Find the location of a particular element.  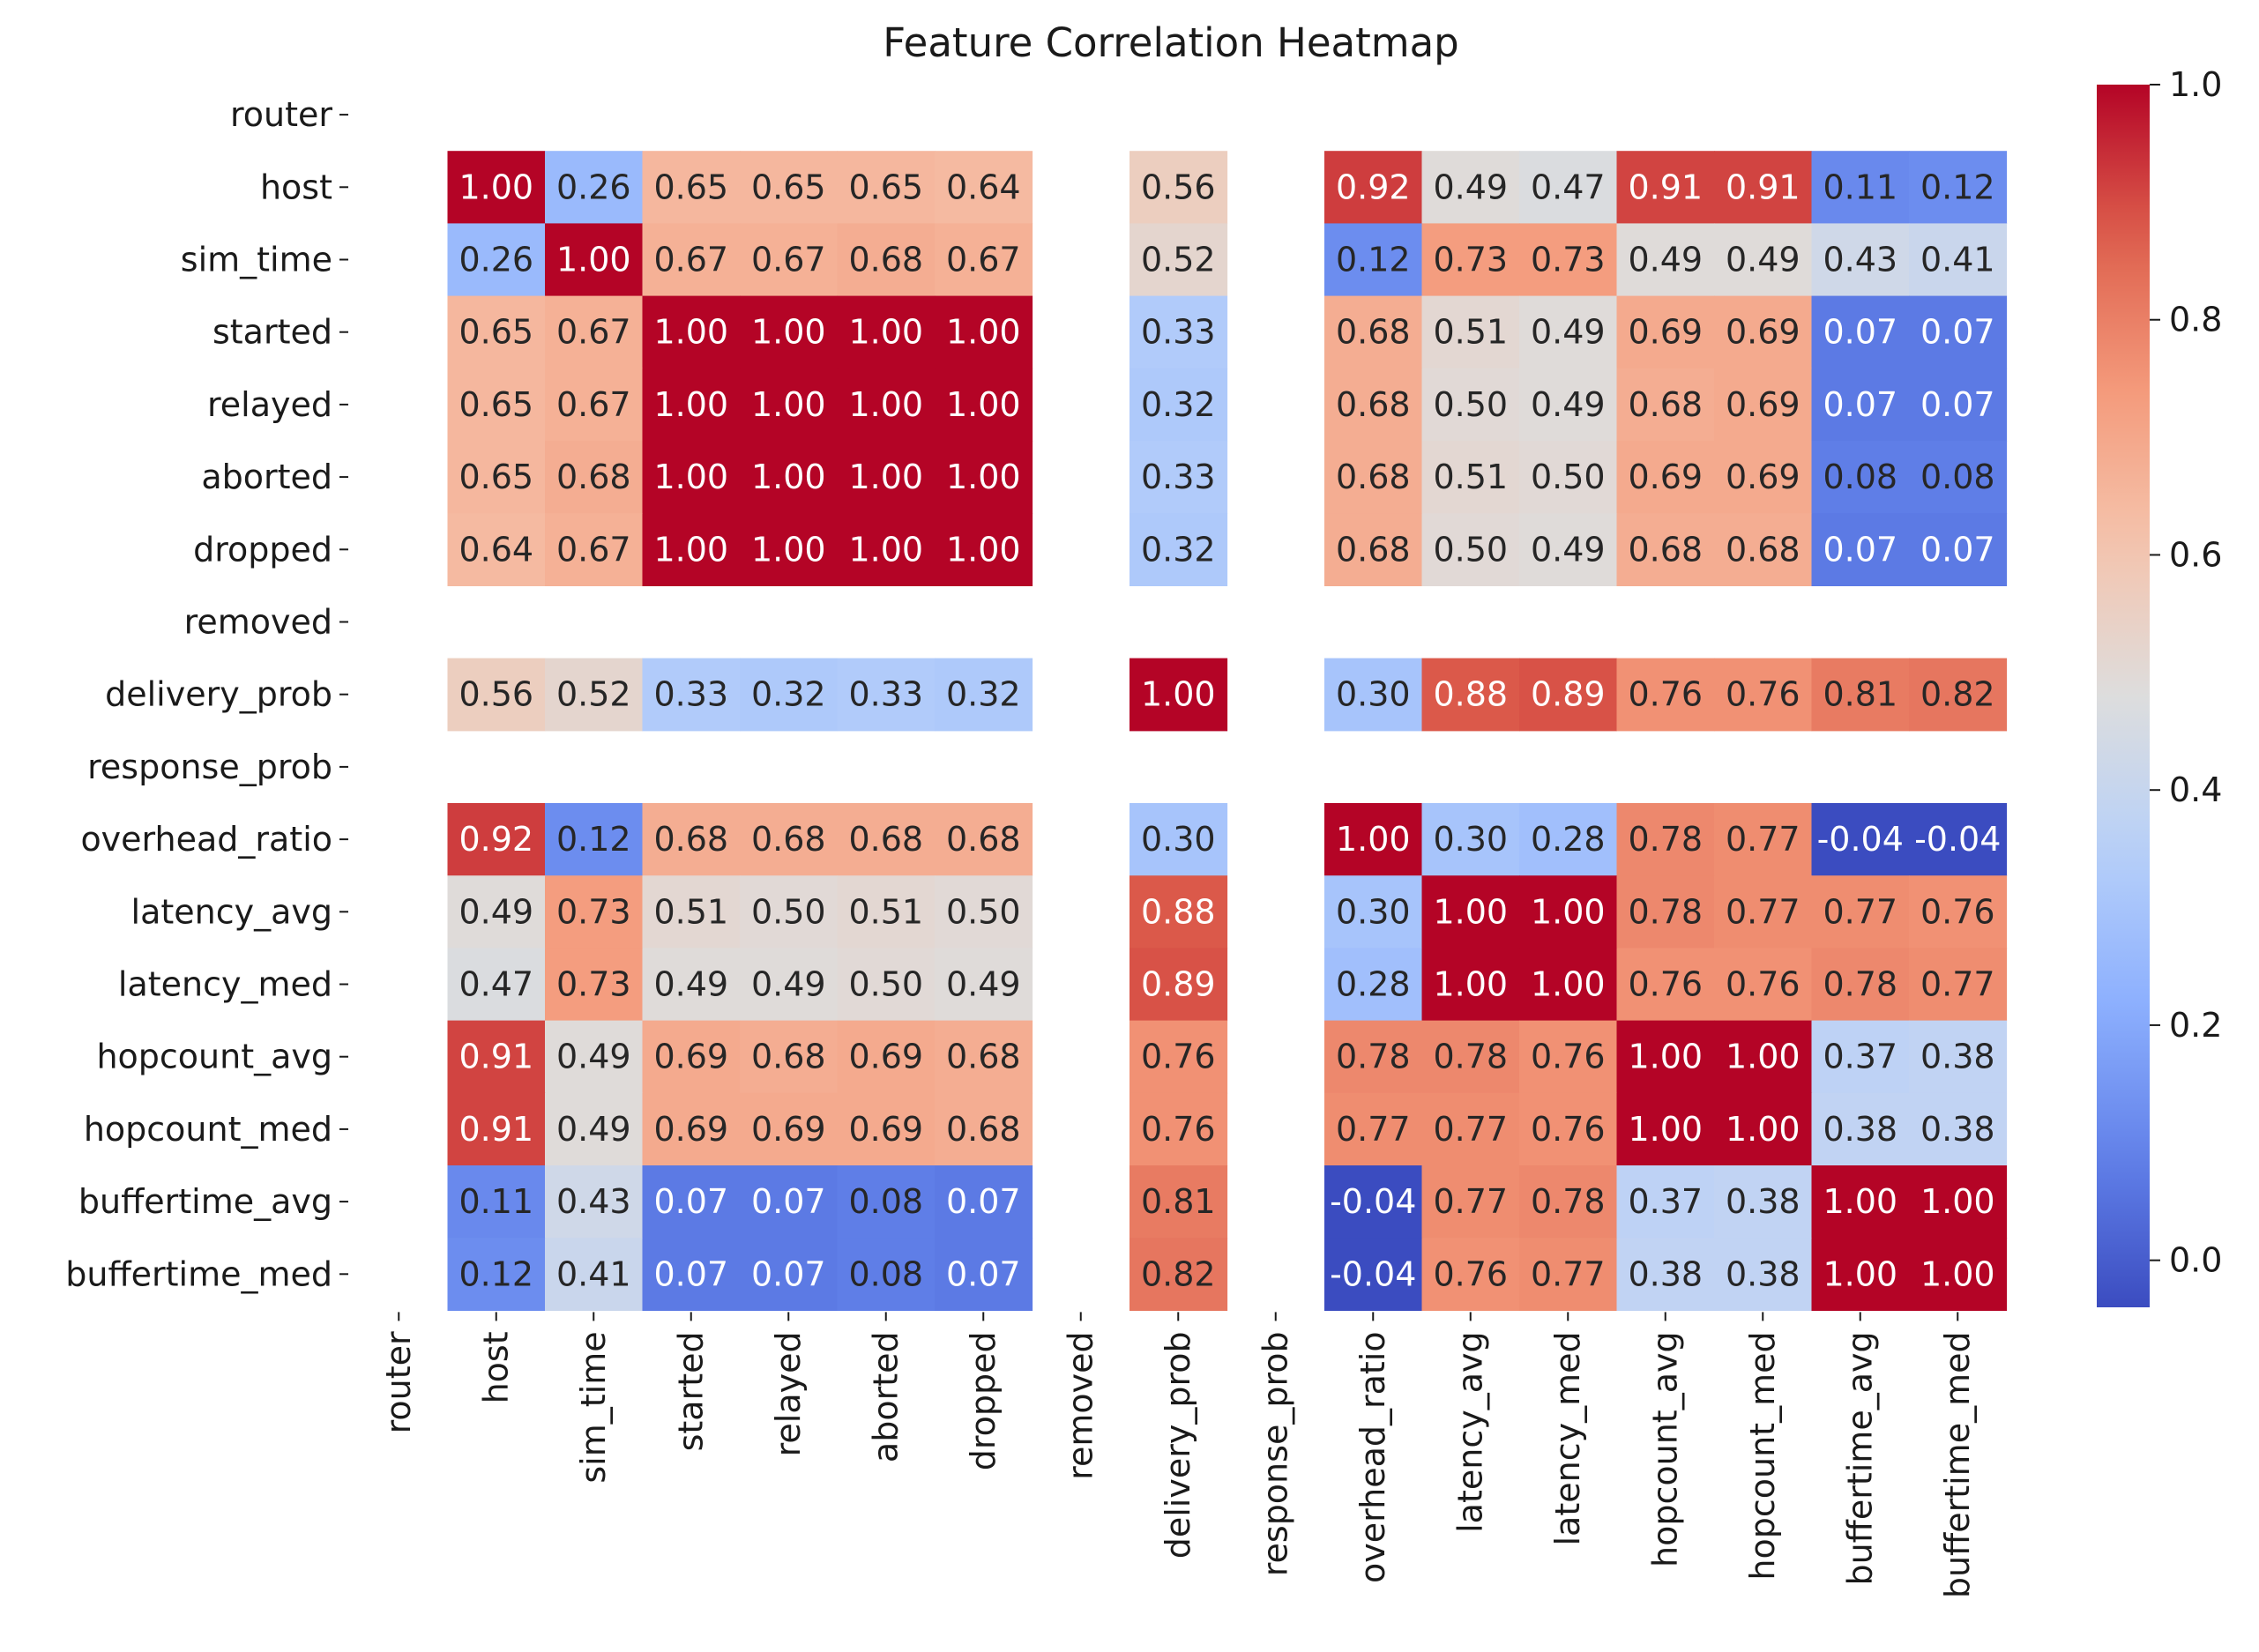

heatmap-cell-host-latency_avg is located at coordinates (1471, 187).